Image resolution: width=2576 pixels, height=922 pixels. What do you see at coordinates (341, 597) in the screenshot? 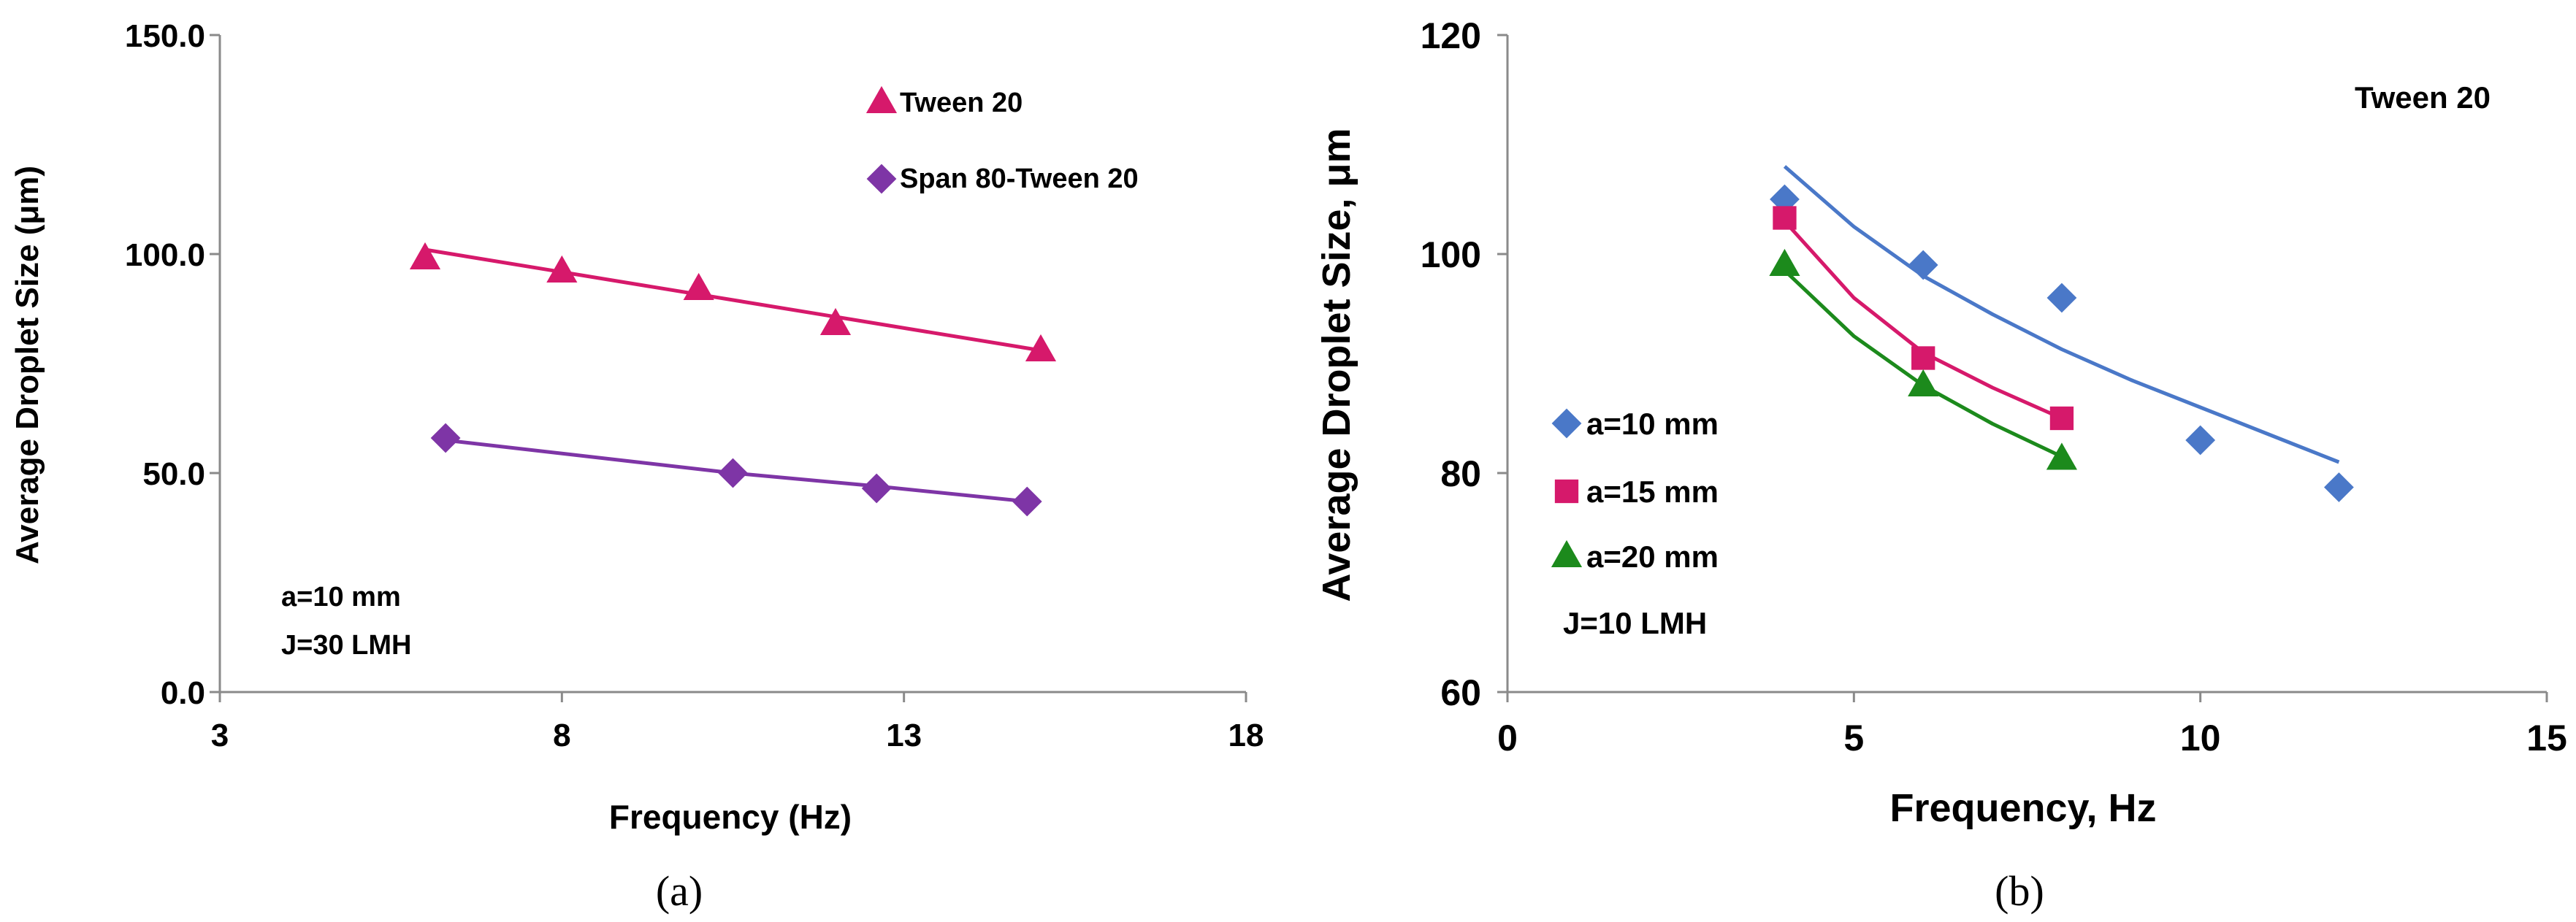
I see `panel-a-annotation-spacing: a=10 mm` at bounding box center [341, 597].